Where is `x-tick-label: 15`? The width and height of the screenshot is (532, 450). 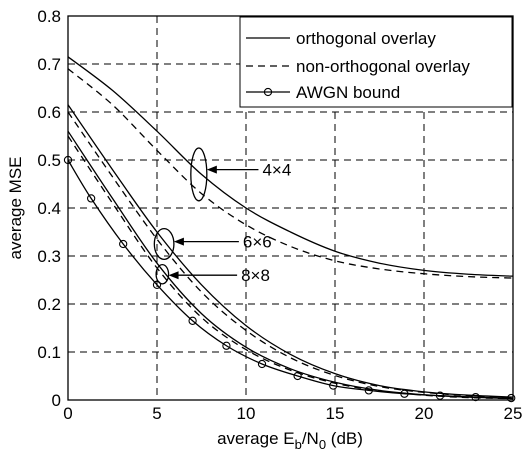
x-tick-label: 15 is located at coordinates (335, 413).